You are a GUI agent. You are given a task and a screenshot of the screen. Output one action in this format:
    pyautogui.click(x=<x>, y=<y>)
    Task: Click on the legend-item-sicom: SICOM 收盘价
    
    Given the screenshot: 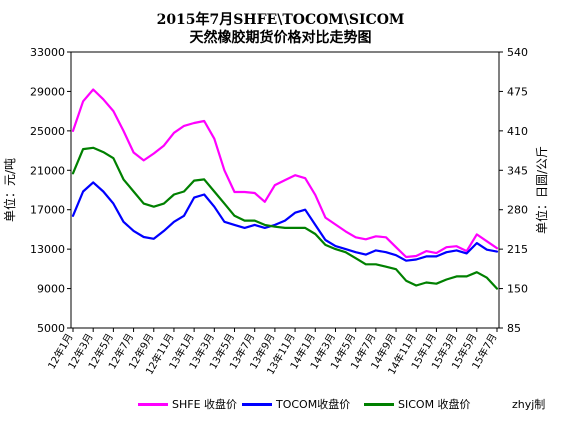 What is the action you would take?
    pyautogui.click(x=417, y=404)
    